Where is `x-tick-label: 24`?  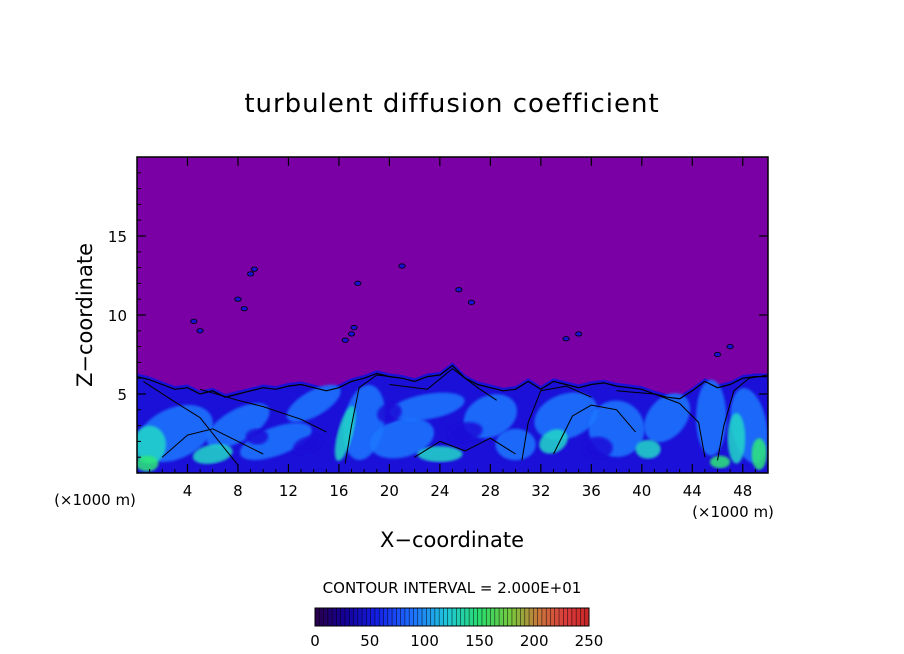 x-tick-label: 24 is located at coordinates (439, 491).